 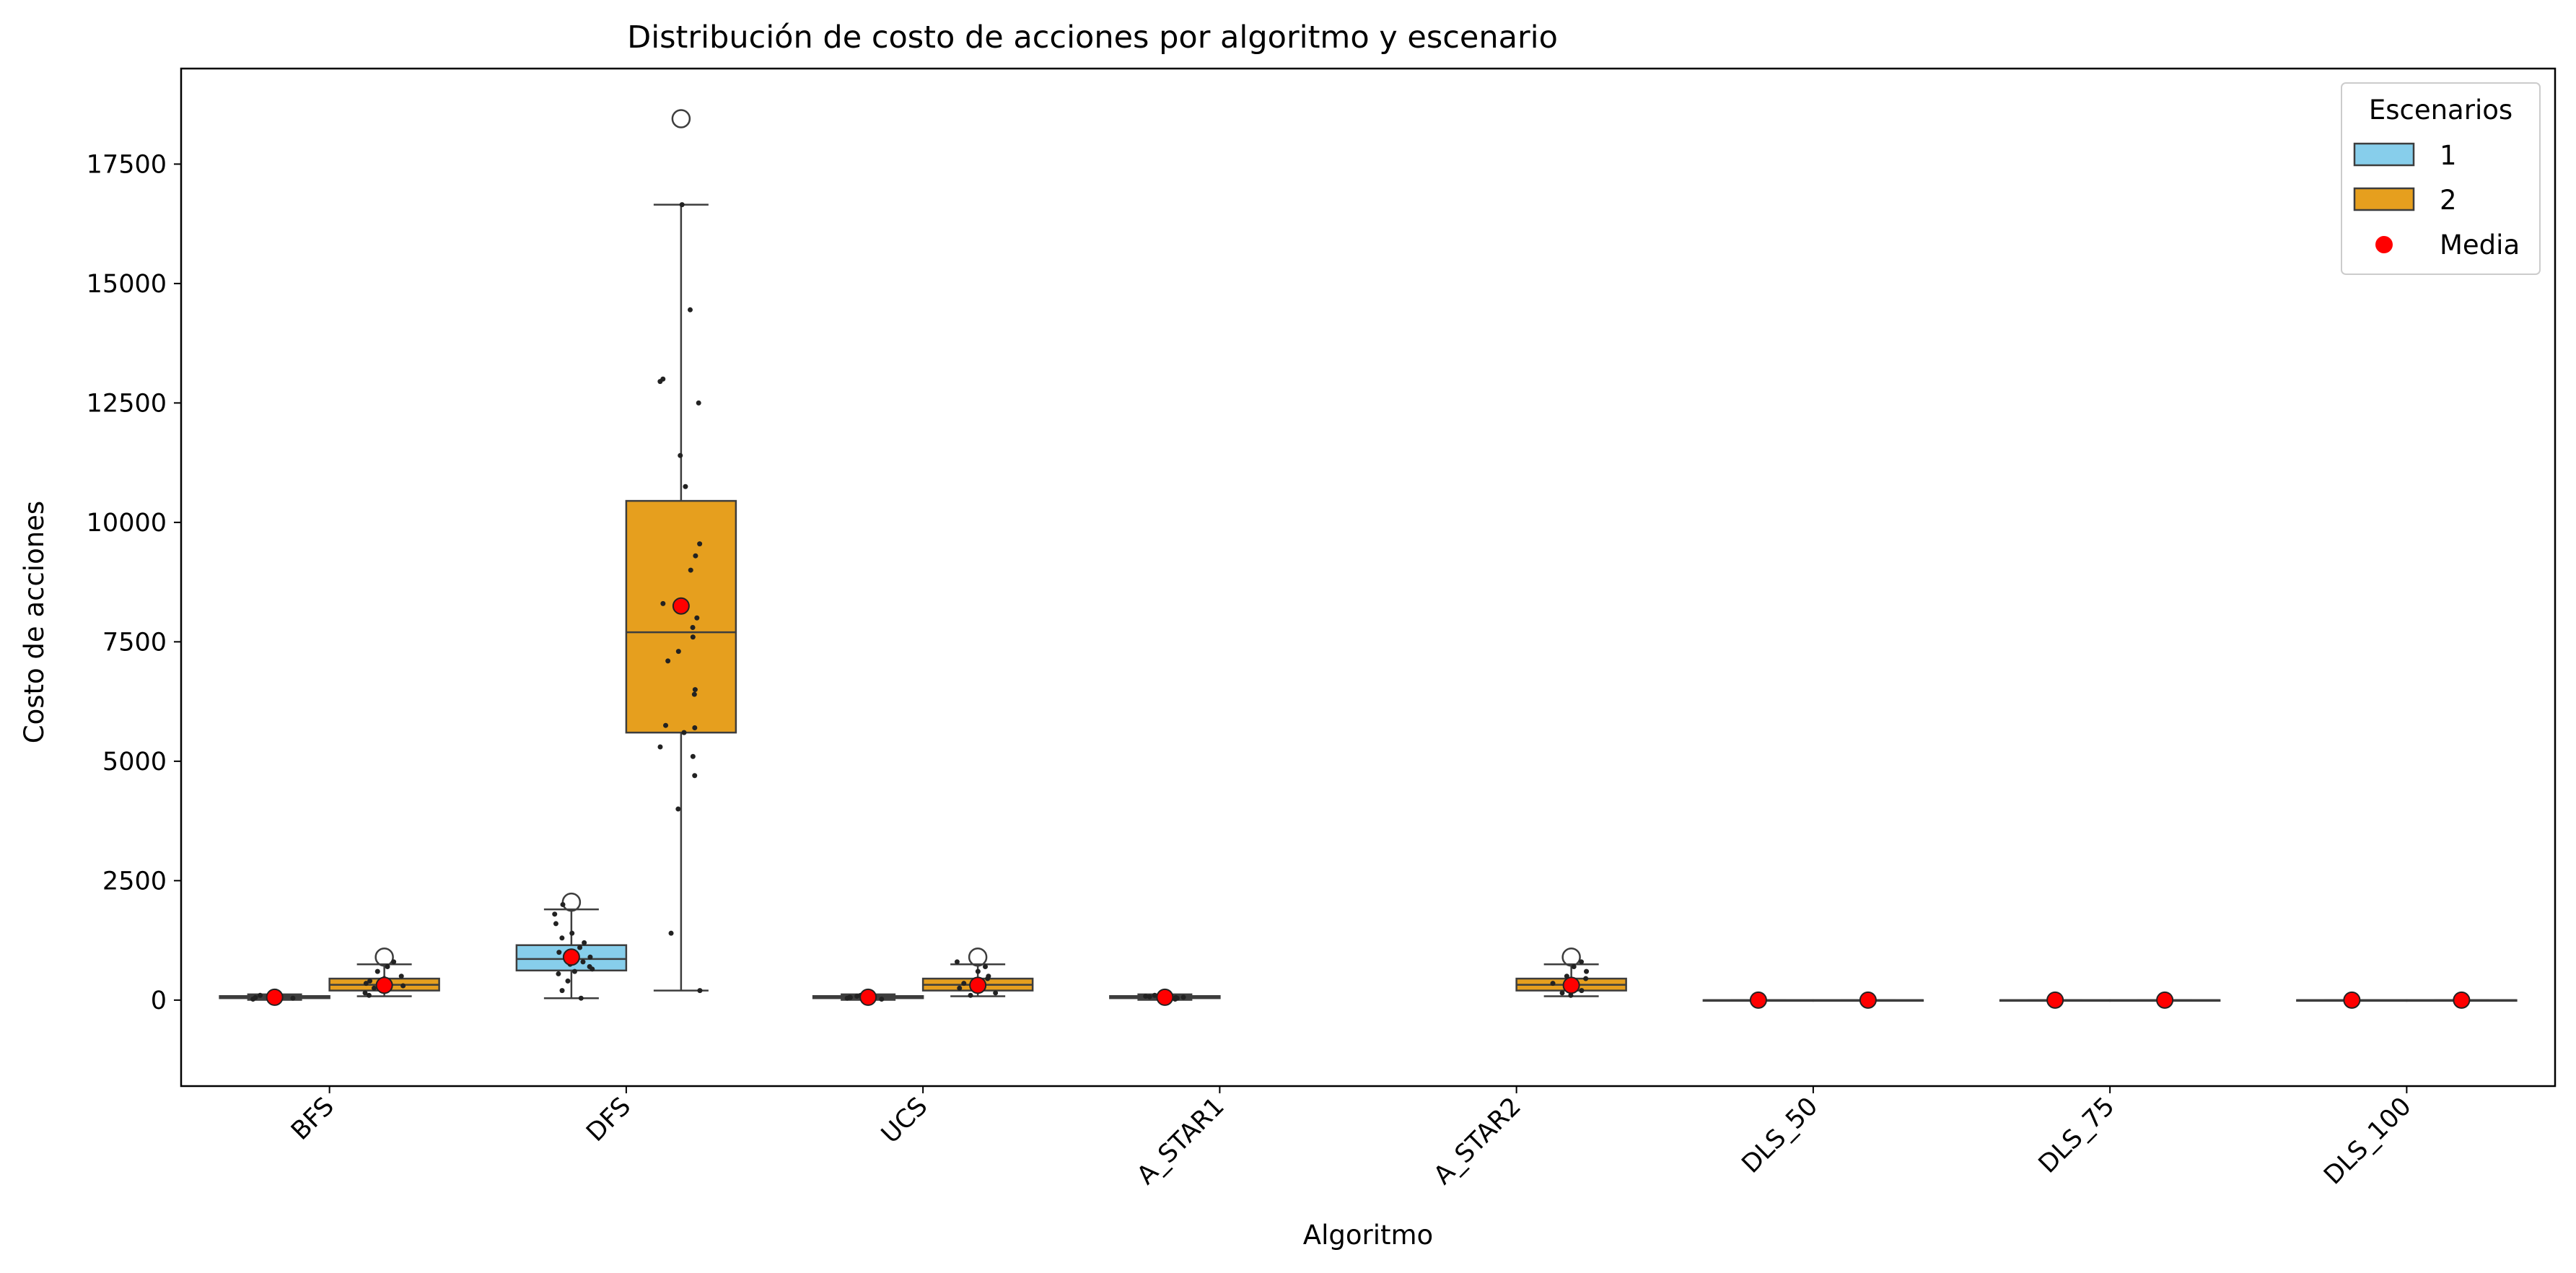 What do you see at coordinates (384, 973) in the screenshot?
I see `box-2-BFS` at bounding box center [384, 973].